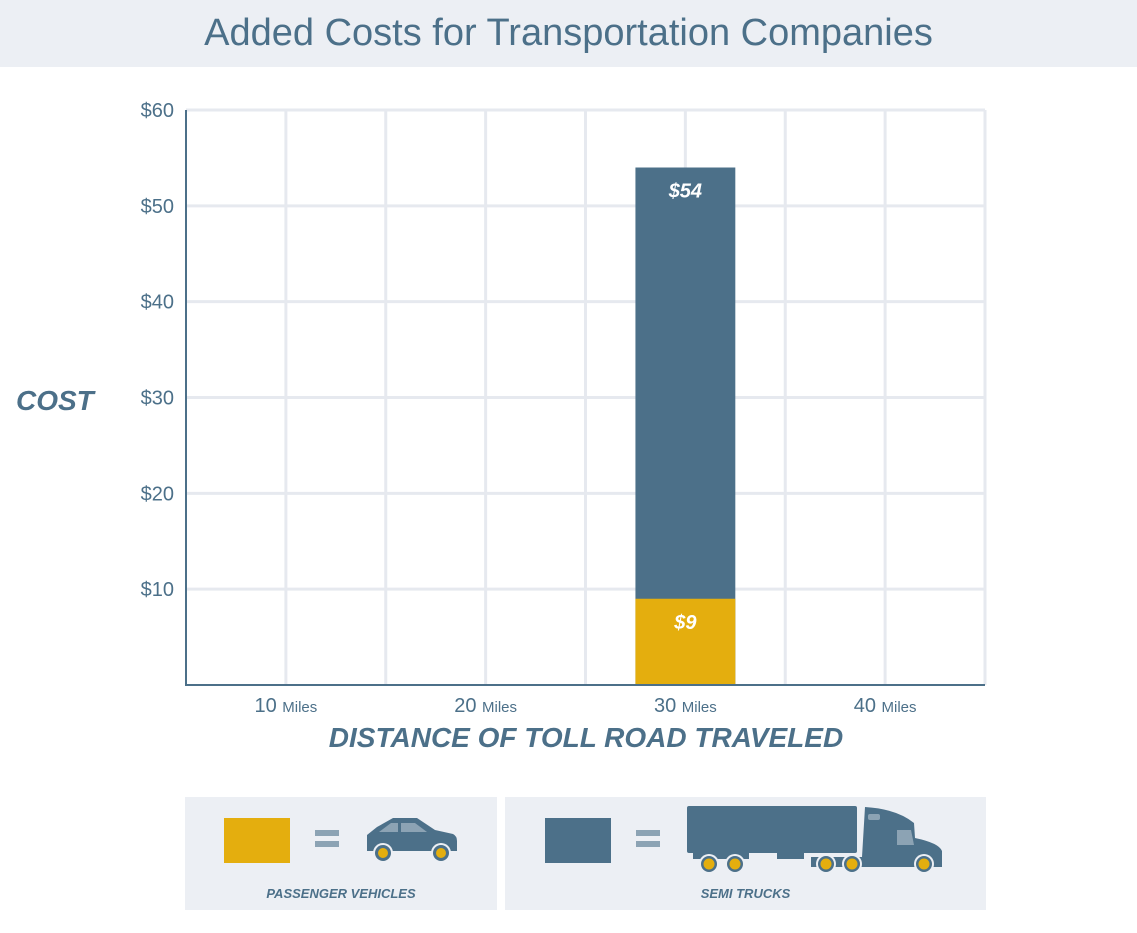  What do you see at coordinates (685, 192) in the screenshot?
I see `data-label: $54` at bounding box center [685, 192].